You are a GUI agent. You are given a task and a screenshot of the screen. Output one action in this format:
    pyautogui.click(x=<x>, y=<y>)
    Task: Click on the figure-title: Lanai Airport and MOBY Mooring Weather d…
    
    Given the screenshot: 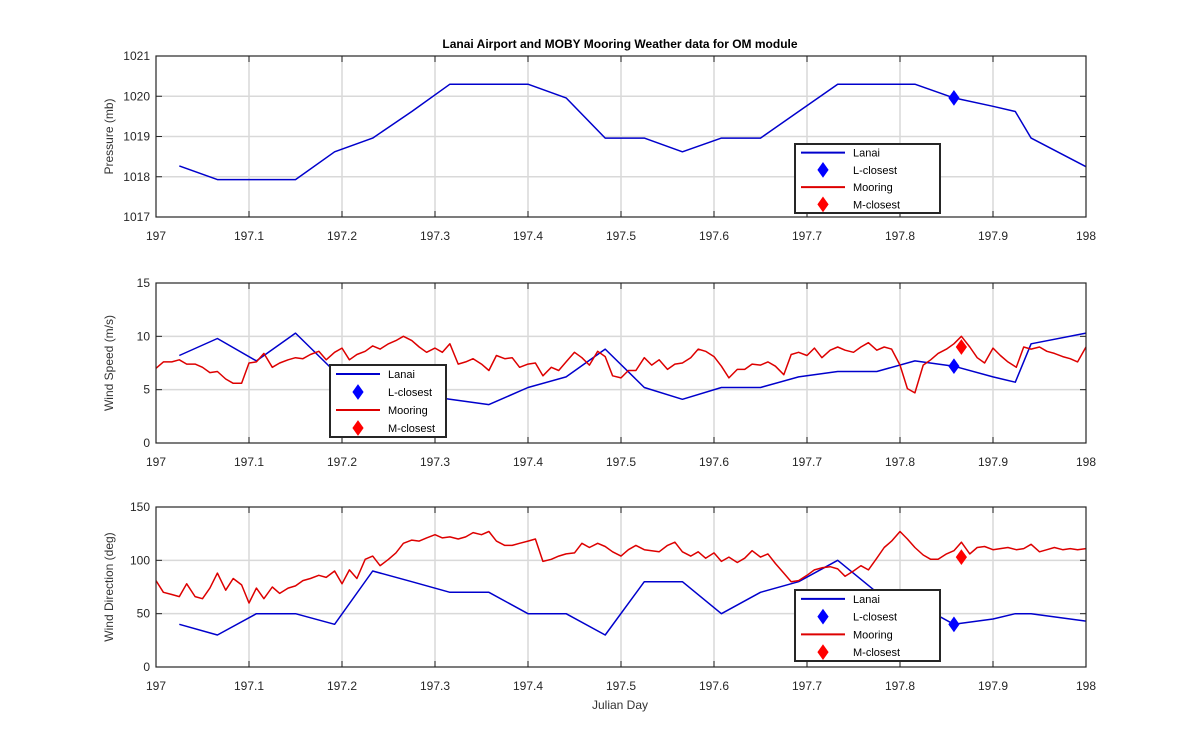 What is the action you would take?
    pyautogui.click(x=619, y=44)
    